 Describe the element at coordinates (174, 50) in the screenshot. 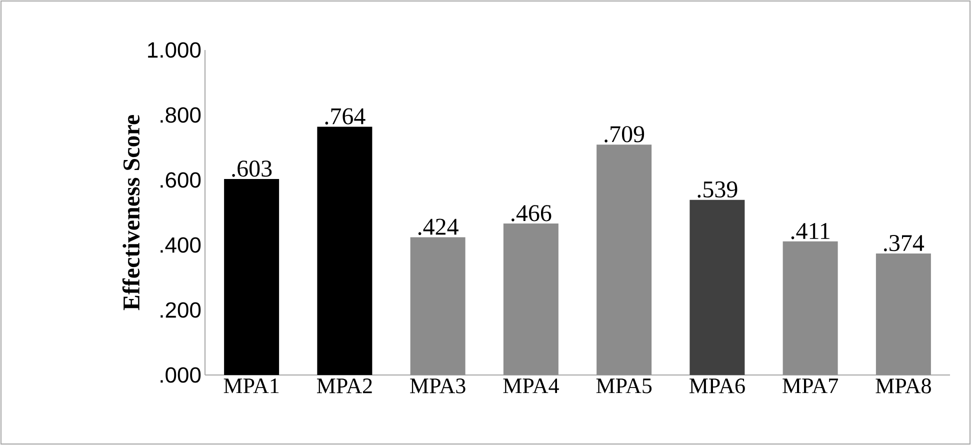

I see `y-tick-label: 1.000` at that location.